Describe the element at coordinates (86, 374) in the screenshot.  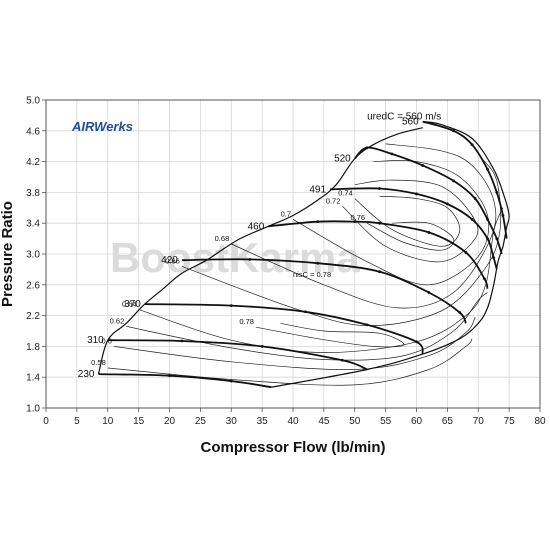
I see `speed-label-230: 230` at that location.